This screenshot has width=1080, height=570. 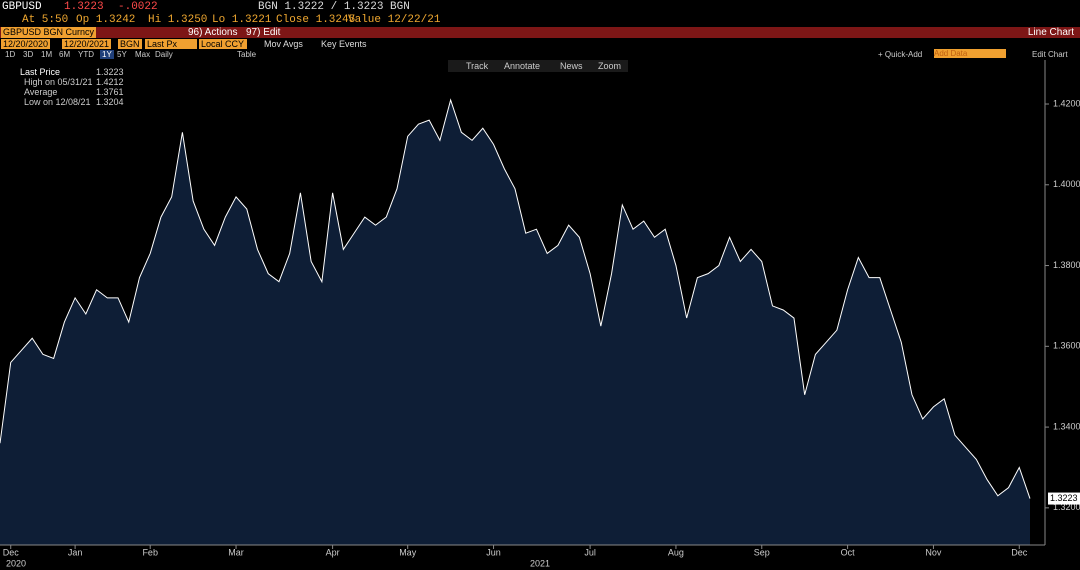 What do you see at coordinates (213, 32) in the screenshot?
I see `actions-menu: 96) Actions` at bounding box center [213, 32].